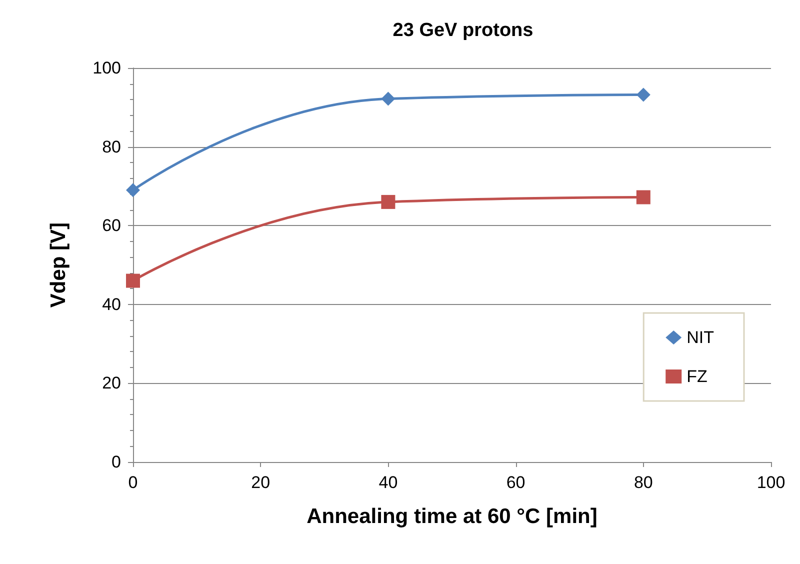 The image size is (800, 564). What do you see at coordinates (111, 146) in the screenshot?
I see `y-tick-label: 80` at bounding box center [111, 146].